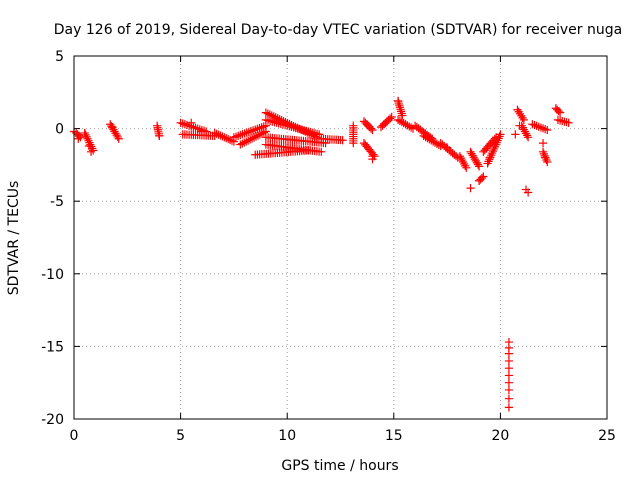  I want to click on x-axis-label: GPS time / hours, so click(339, 466).